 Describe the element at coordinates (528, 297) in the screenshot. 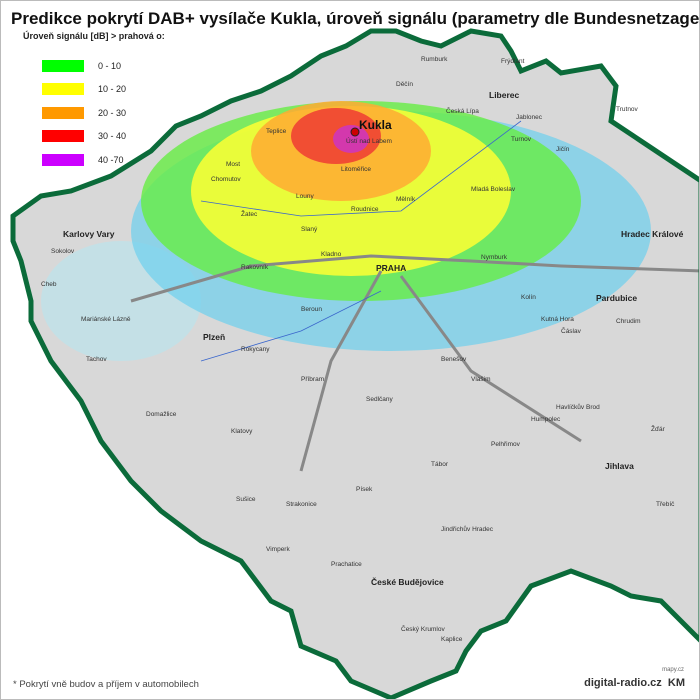

I see `city-label: Kolín` at that location.